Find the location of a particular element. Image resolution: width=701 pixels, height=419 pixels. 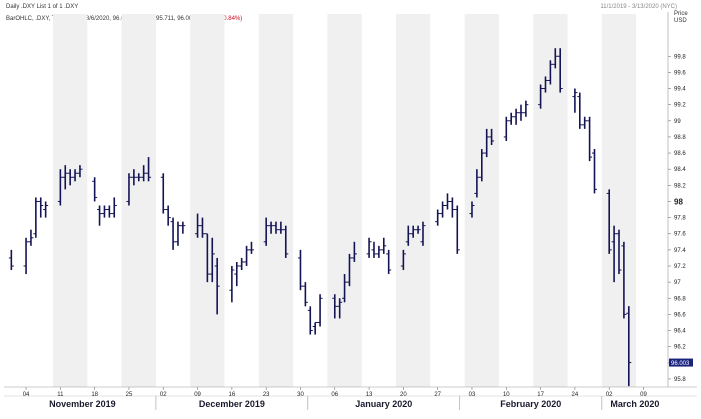

x-tick-label: 04 is located at coordinates (26, 395).